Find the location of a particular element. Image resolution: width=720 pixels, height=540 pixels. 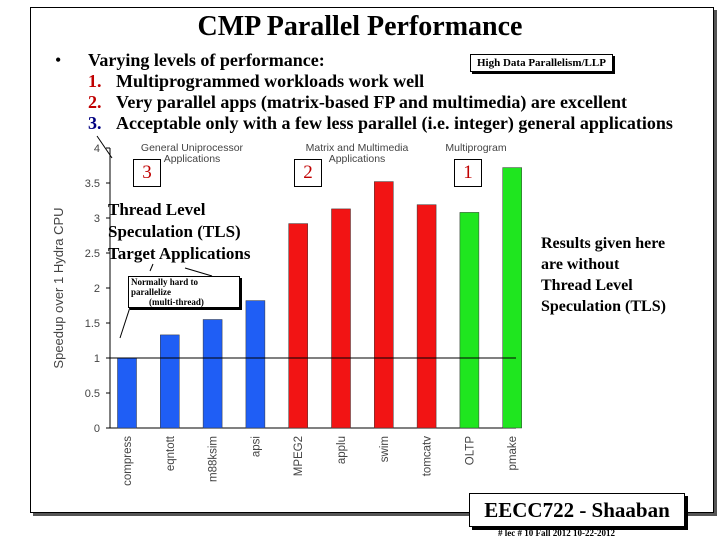

y-tick-label: 0.5 is located at coordinates (92, 394).